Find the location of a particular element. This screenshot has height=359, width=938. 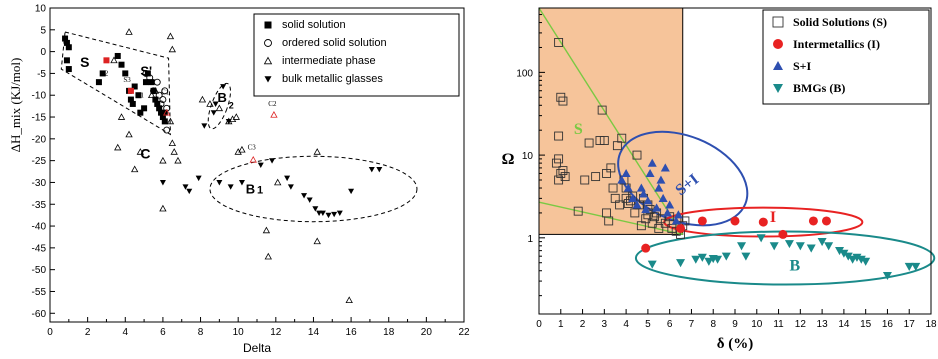

x-tick-label: 17 is located at coordinates (910, 324).